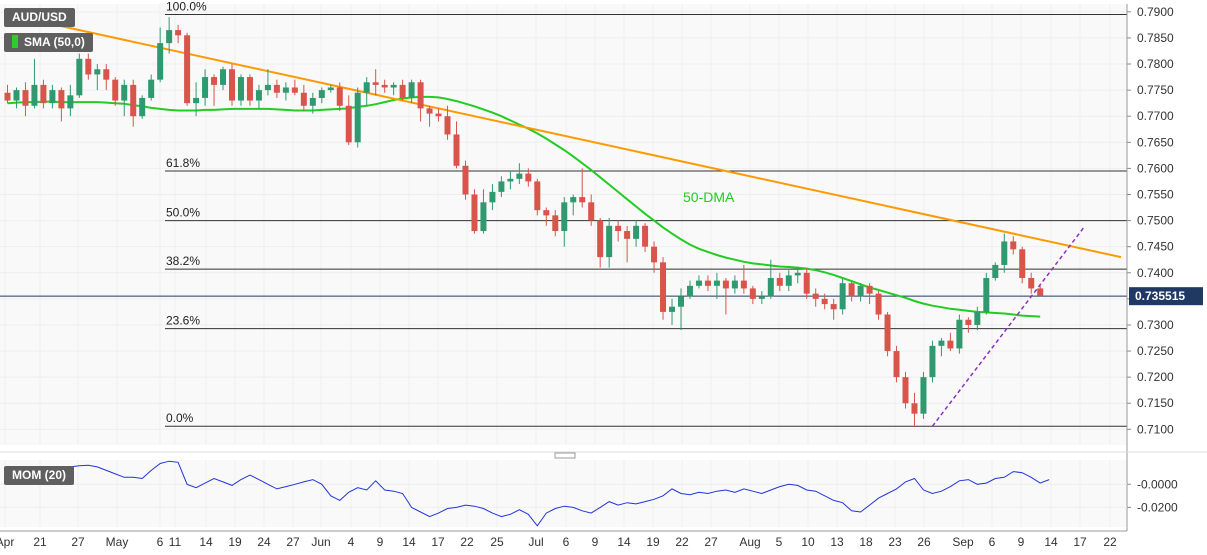 Image resolution: width=1207 pixels, height=555 pixels. I want to click on x-tick-label: Jun, so click(320, 542).